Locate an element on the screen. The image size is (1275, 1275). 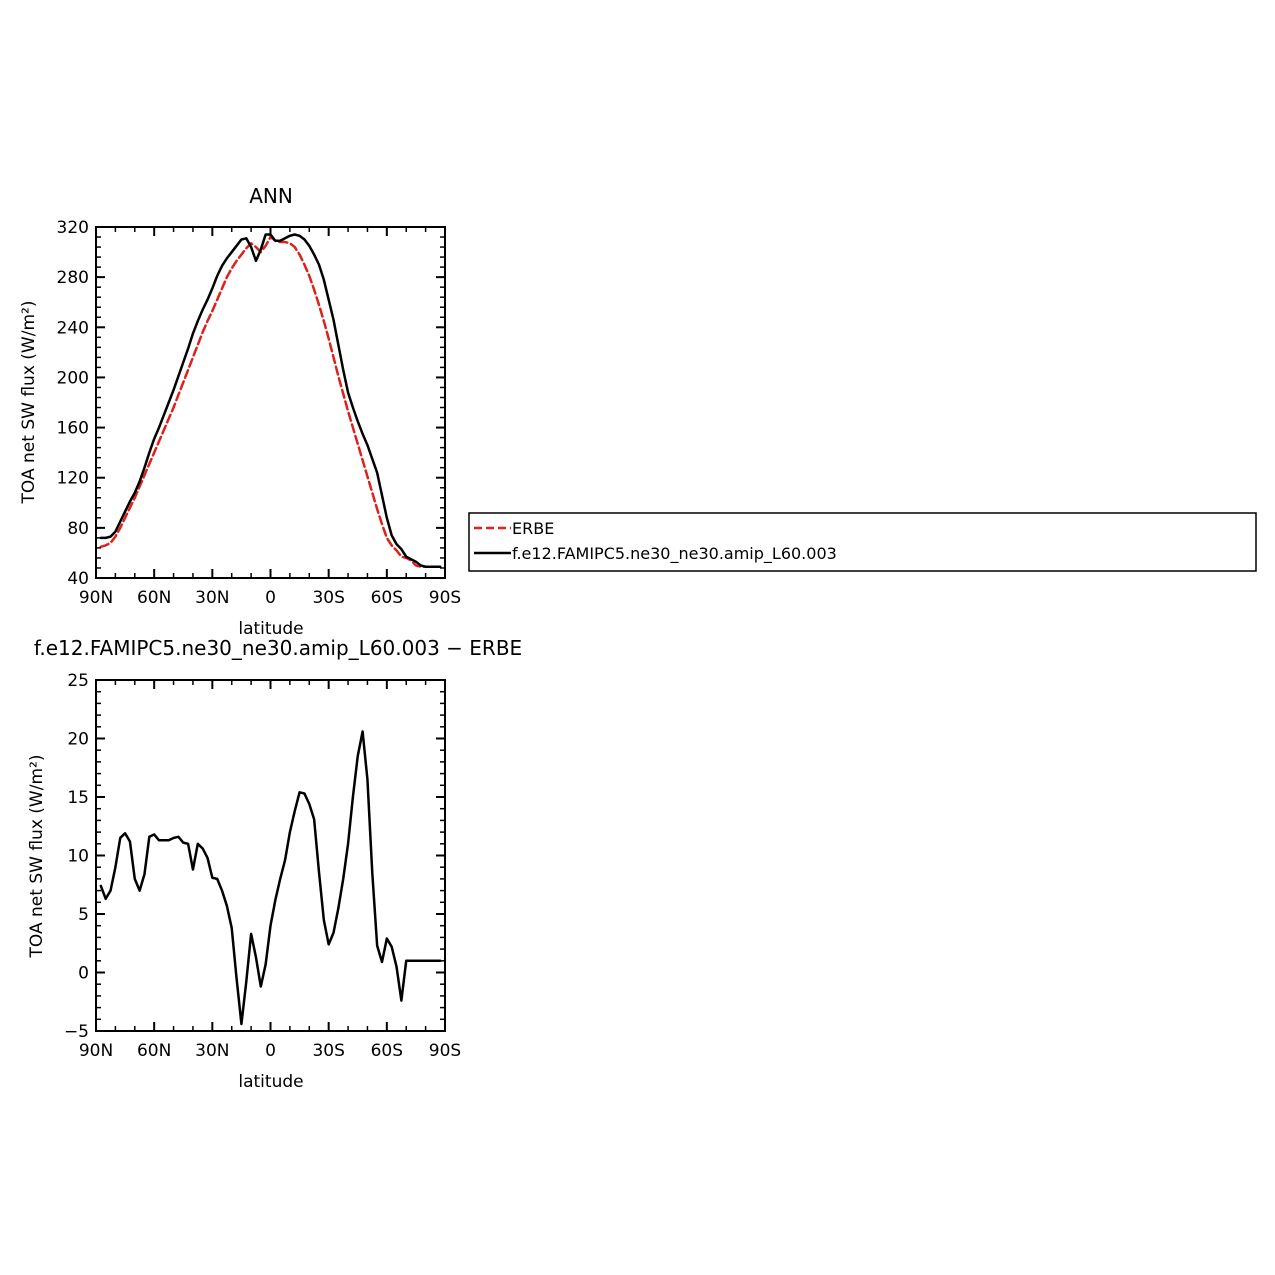
flux-plot-xtick-label-5: 60S is located at coordinates (387, 598).